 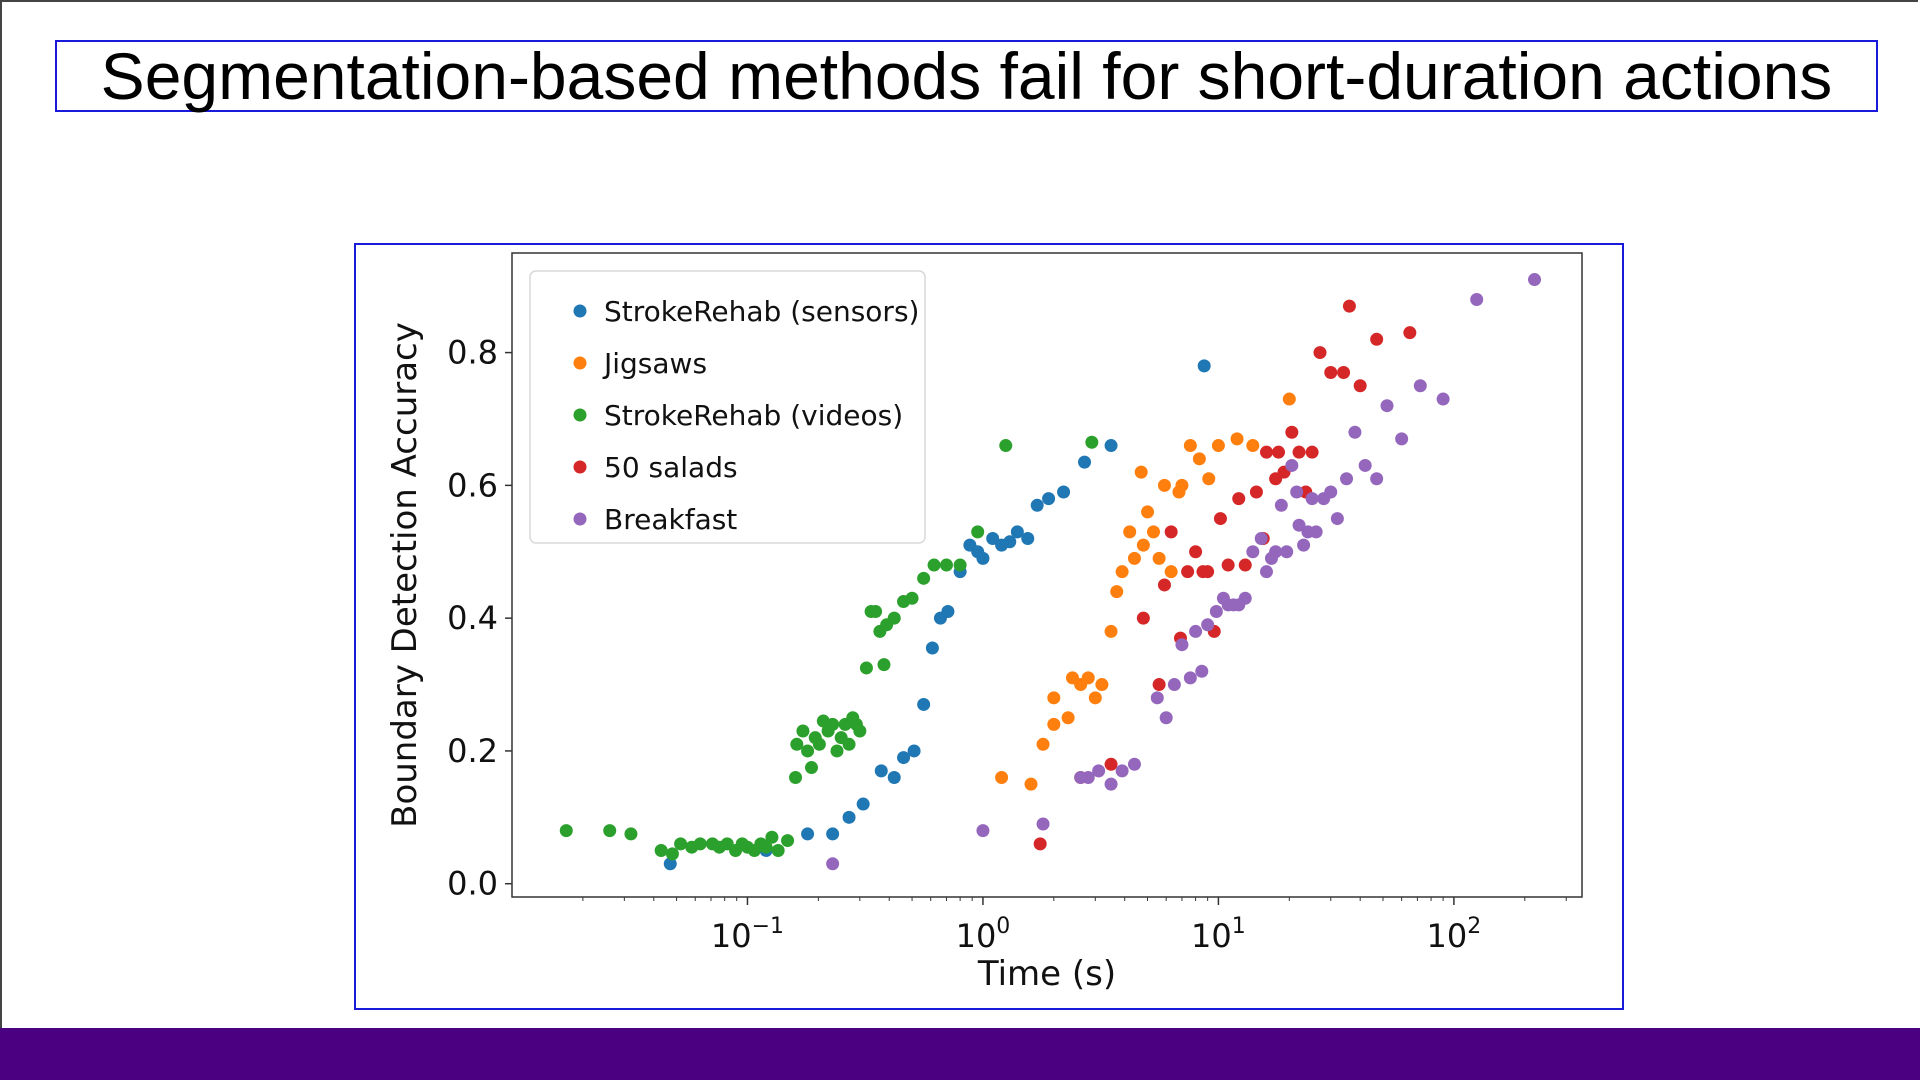 What do you see at coordinates (472, 485) in the screenshot?
I see `y-tick-label: 0.6` at bounding box center [472, 485].